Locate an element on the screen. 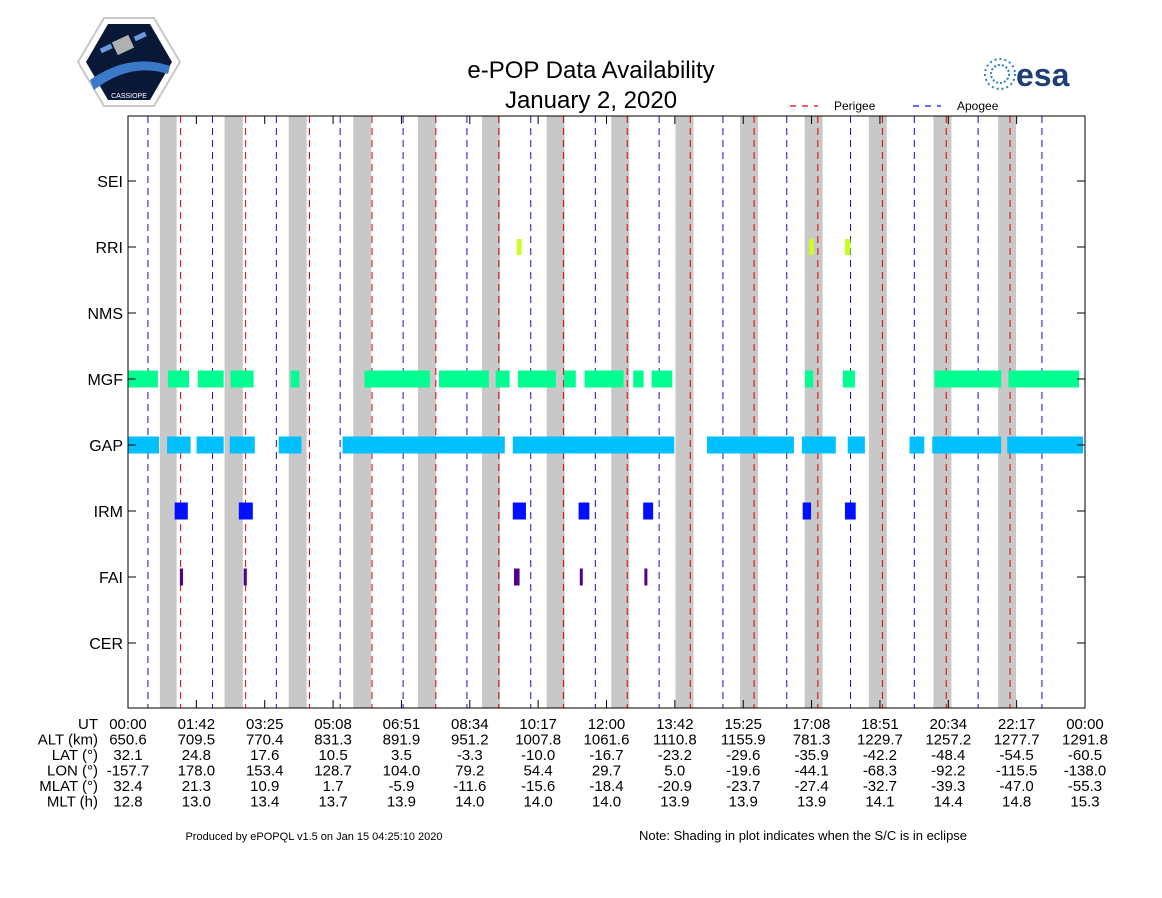 Image resolution: width=1162 pixels, height=898 pixels. table-cell: 13.4 is located at coordinates (264, 802).